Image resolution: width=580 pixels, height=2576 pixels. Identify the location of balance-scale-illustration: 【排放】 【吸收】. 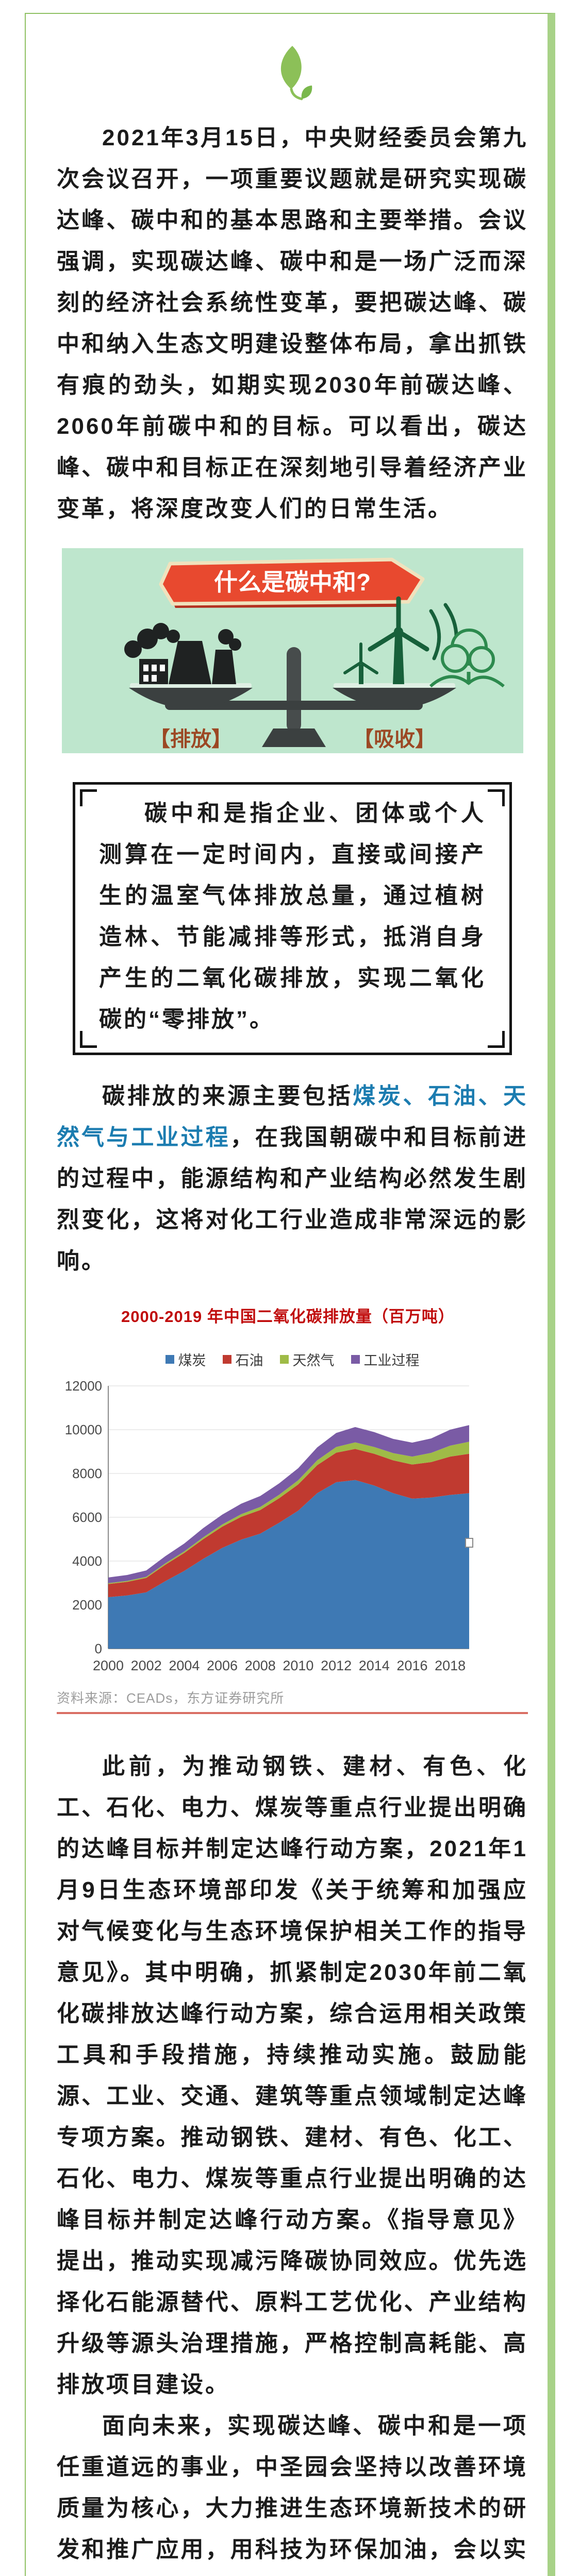
(314, 673).